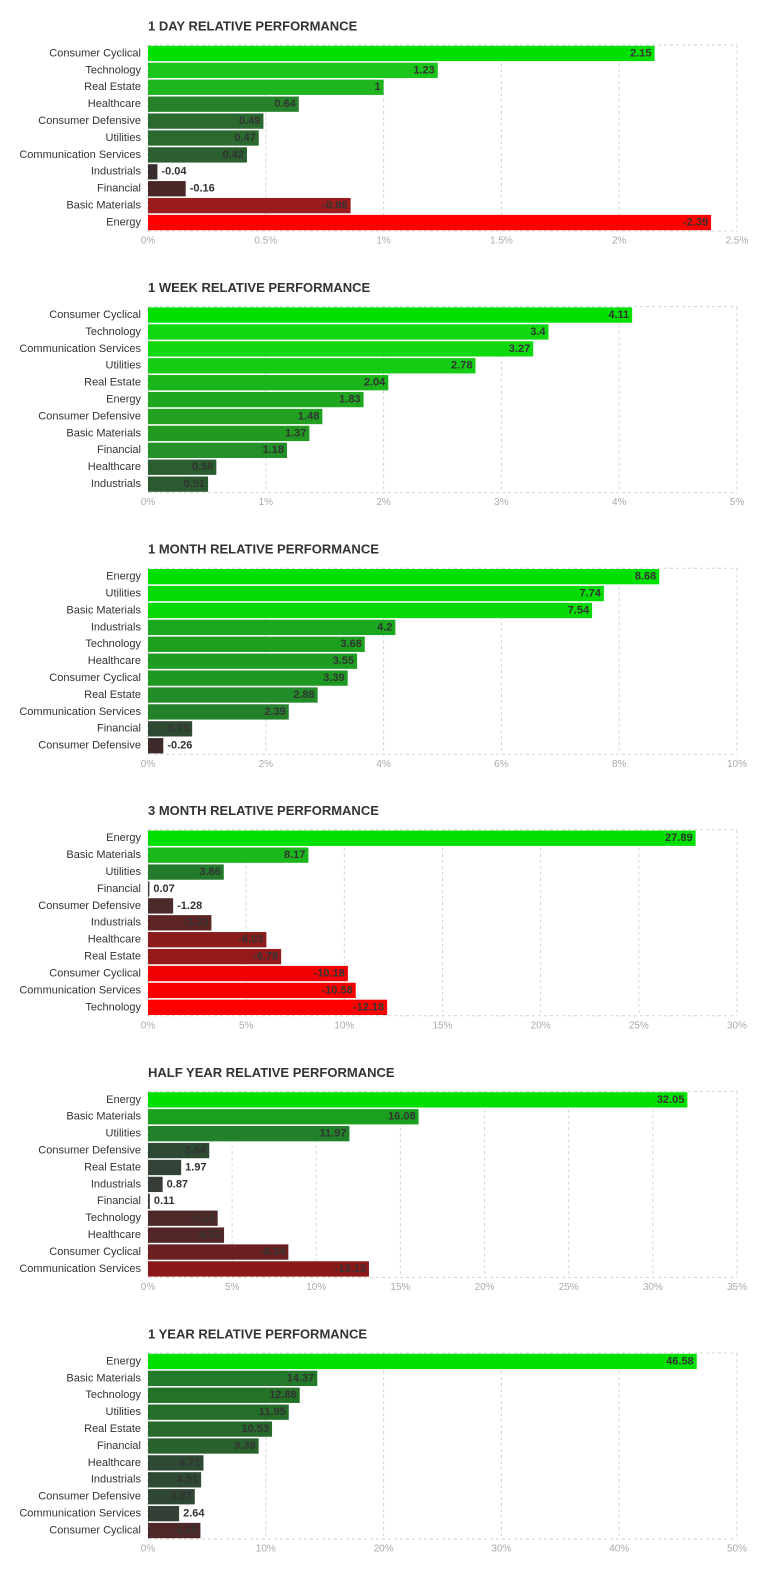  Describe the element at coordinates (329, 973) in the screenshot. I see `value-label: -10.18` at that location.